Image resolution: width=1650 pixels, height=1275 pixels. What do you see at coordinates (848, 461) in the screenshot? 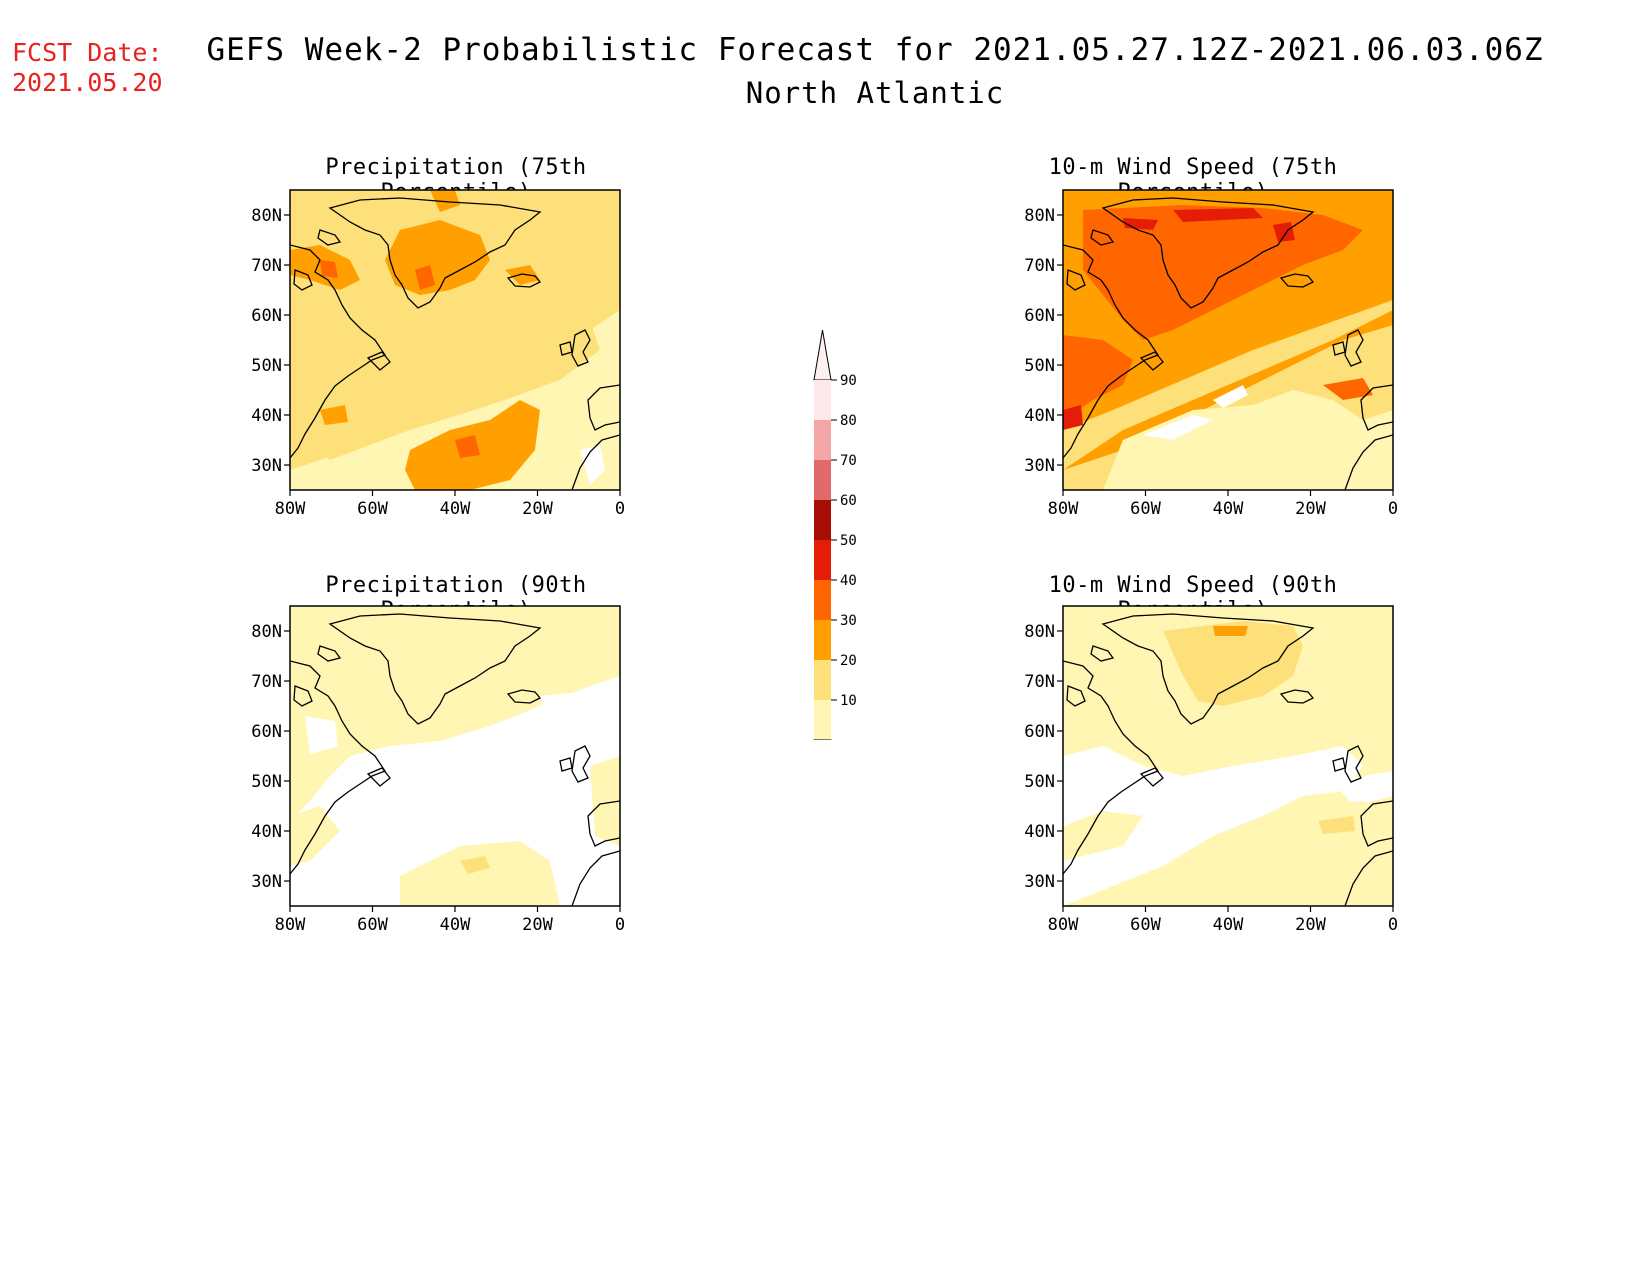
I see `colorbar-label: 70` at bounding box center [848, 461].